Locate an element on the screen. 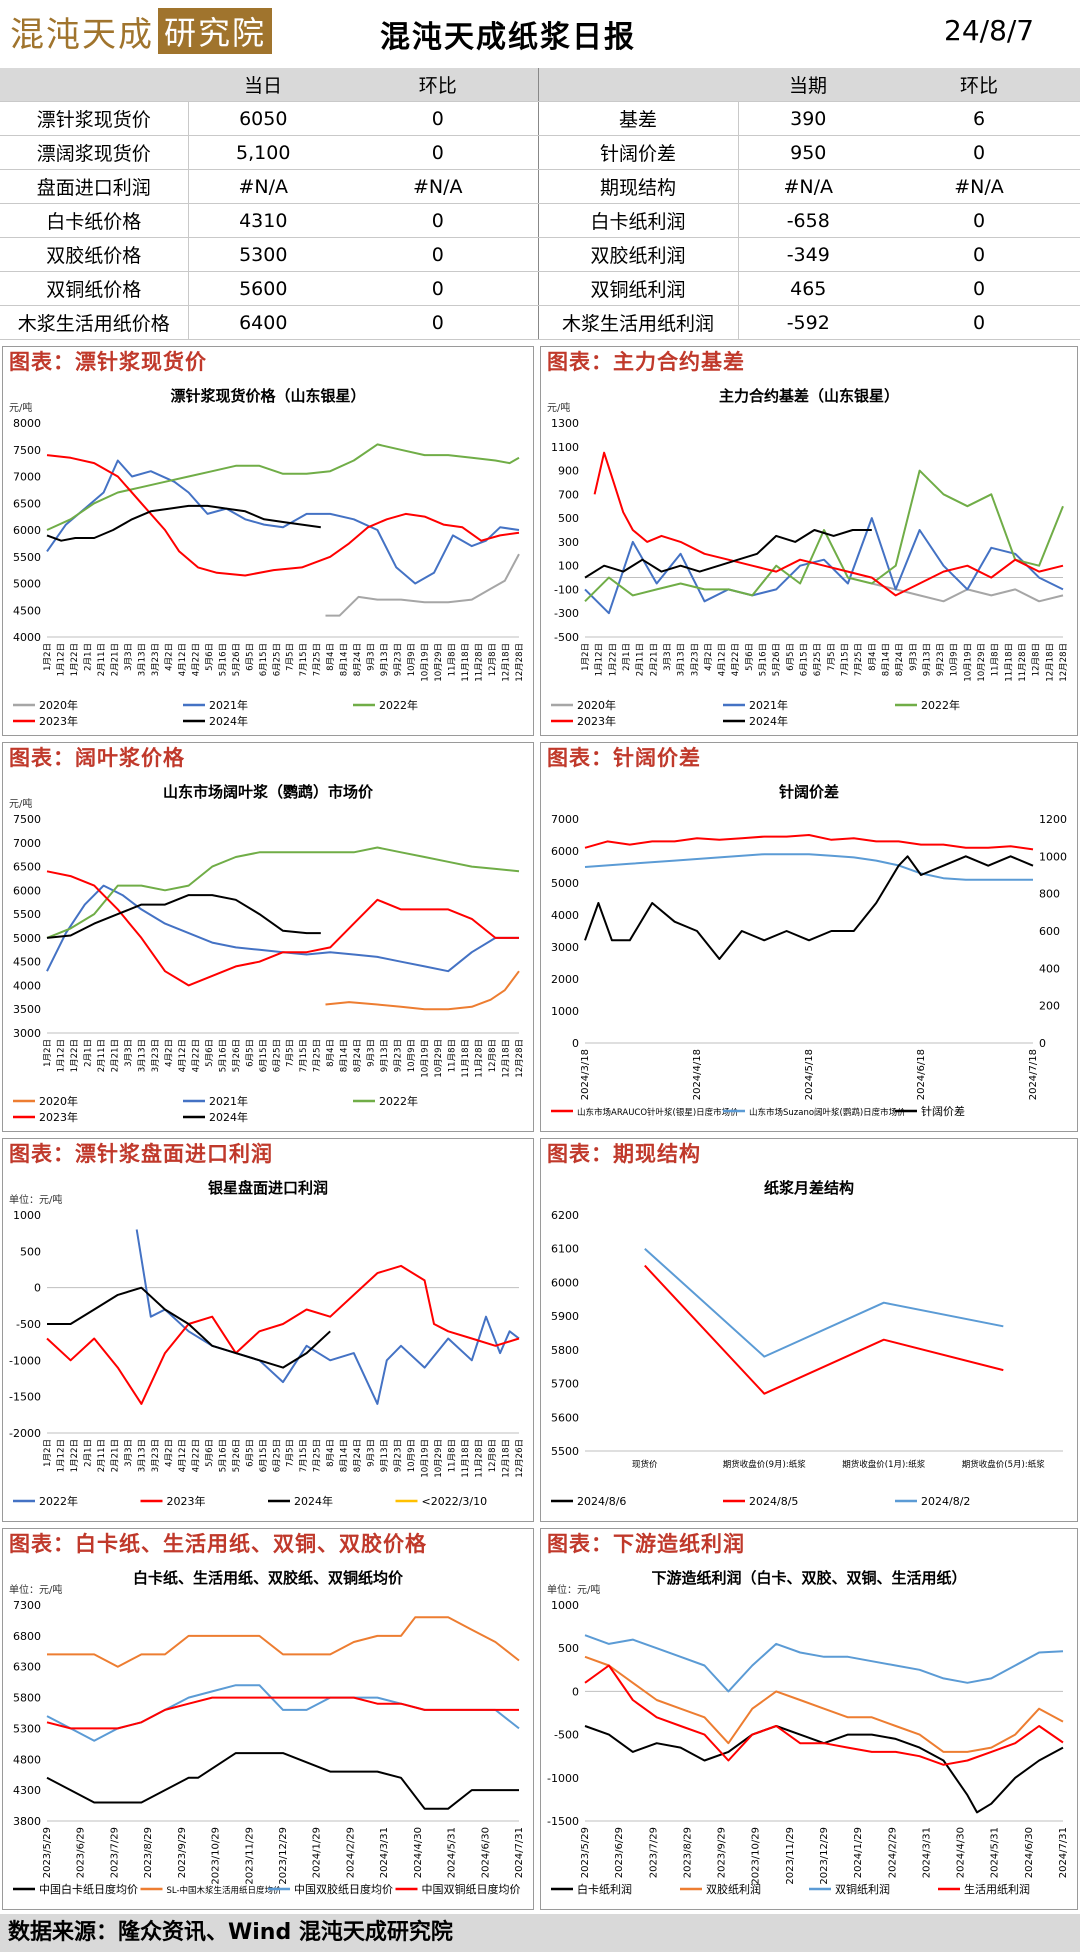 Image resolution: width=1080 pixels, height=1952 pixels. x-tick-label: 11月28日 is located at coordinates (480, 1458).